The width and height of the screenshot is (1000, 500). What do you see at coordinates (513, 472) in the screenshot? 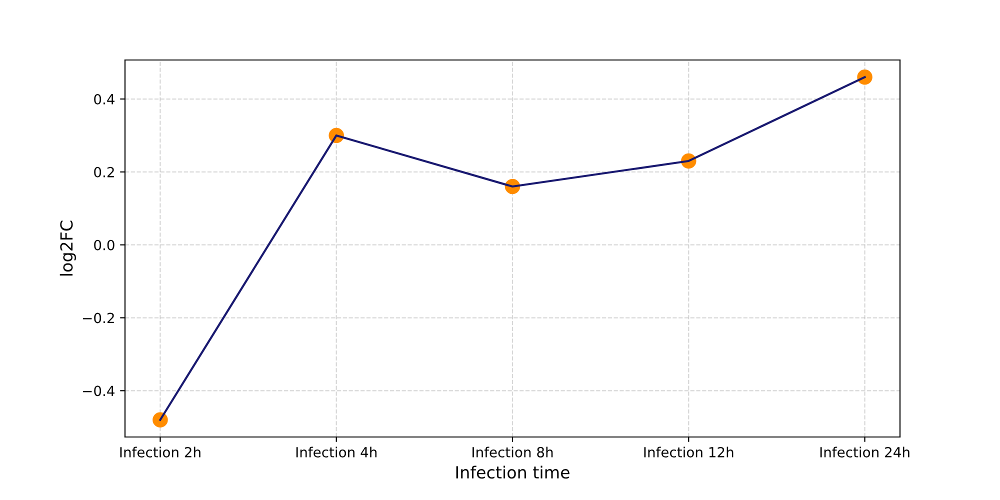
I see `x-axis-title: Infection time` at bounding box center [513, 472].